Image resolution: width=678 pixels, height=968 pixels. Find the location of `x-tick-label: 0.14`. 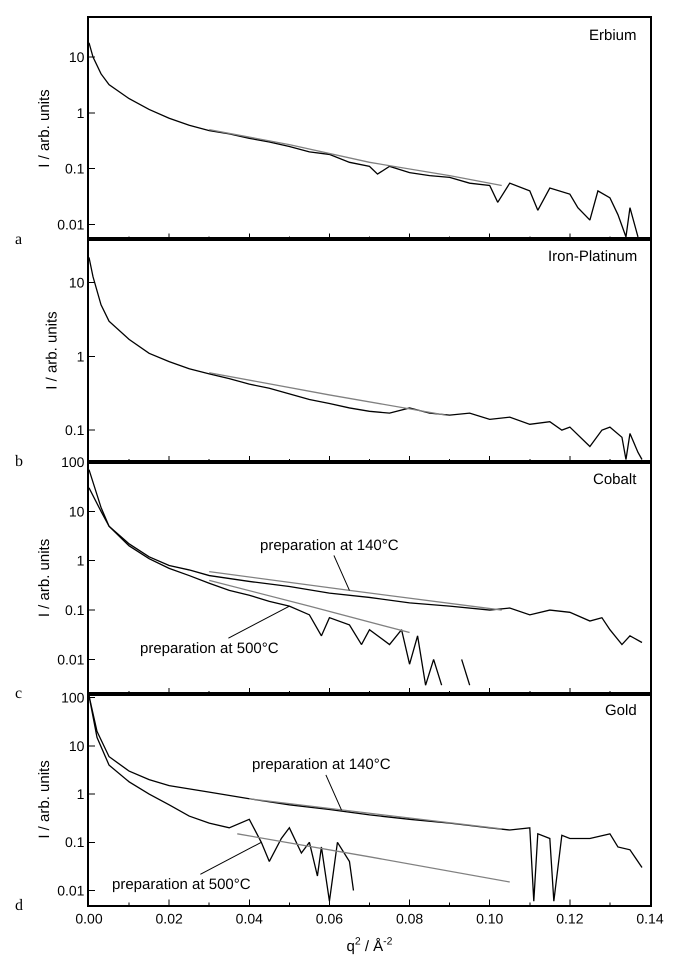

x-tick-label: 0.14 is located at coordinates (650, 918).